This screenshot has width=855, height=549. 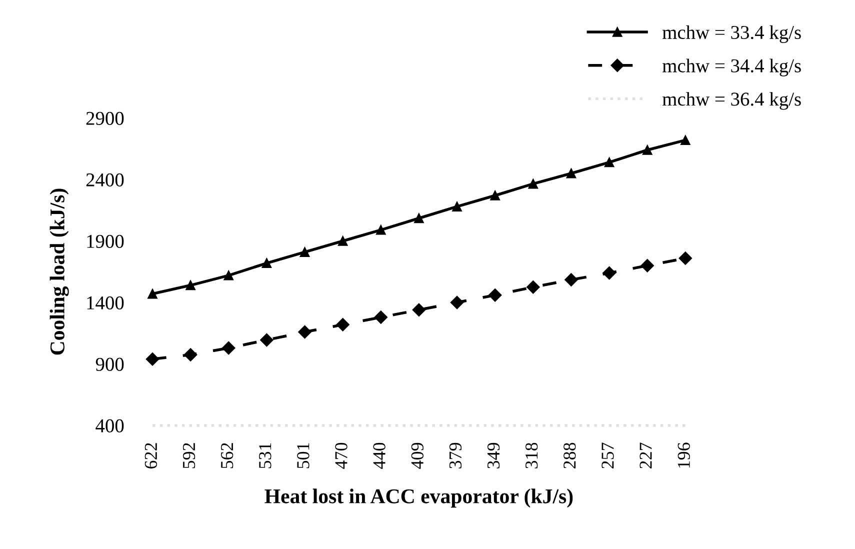 I want to click on y-tick-label: 900, so click(x=110, y=364).